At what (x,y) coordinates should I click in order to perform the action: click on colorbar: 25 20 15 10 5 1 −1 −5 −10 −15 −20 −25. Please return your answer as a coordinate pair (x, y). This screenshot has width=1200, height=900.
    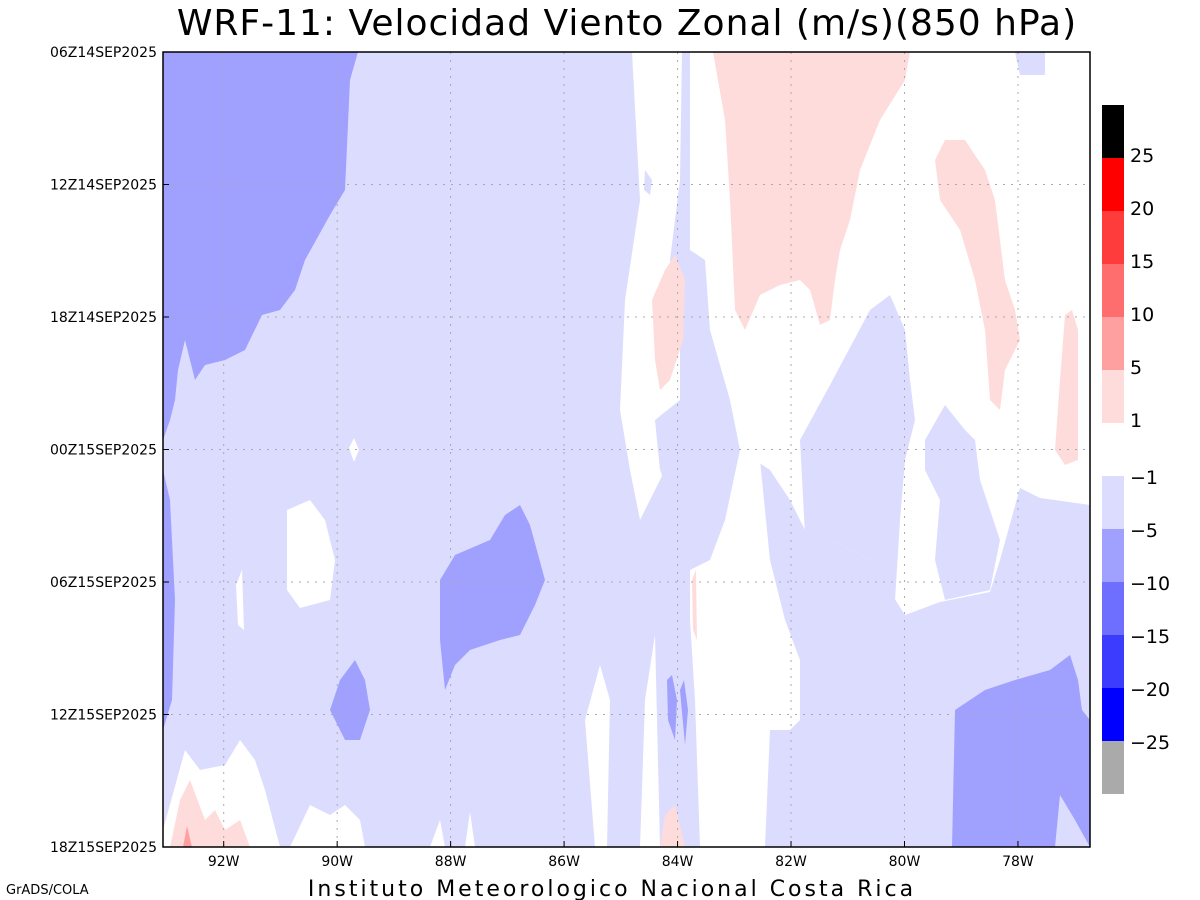
    Looking at the image, I should click on (1136, 449).